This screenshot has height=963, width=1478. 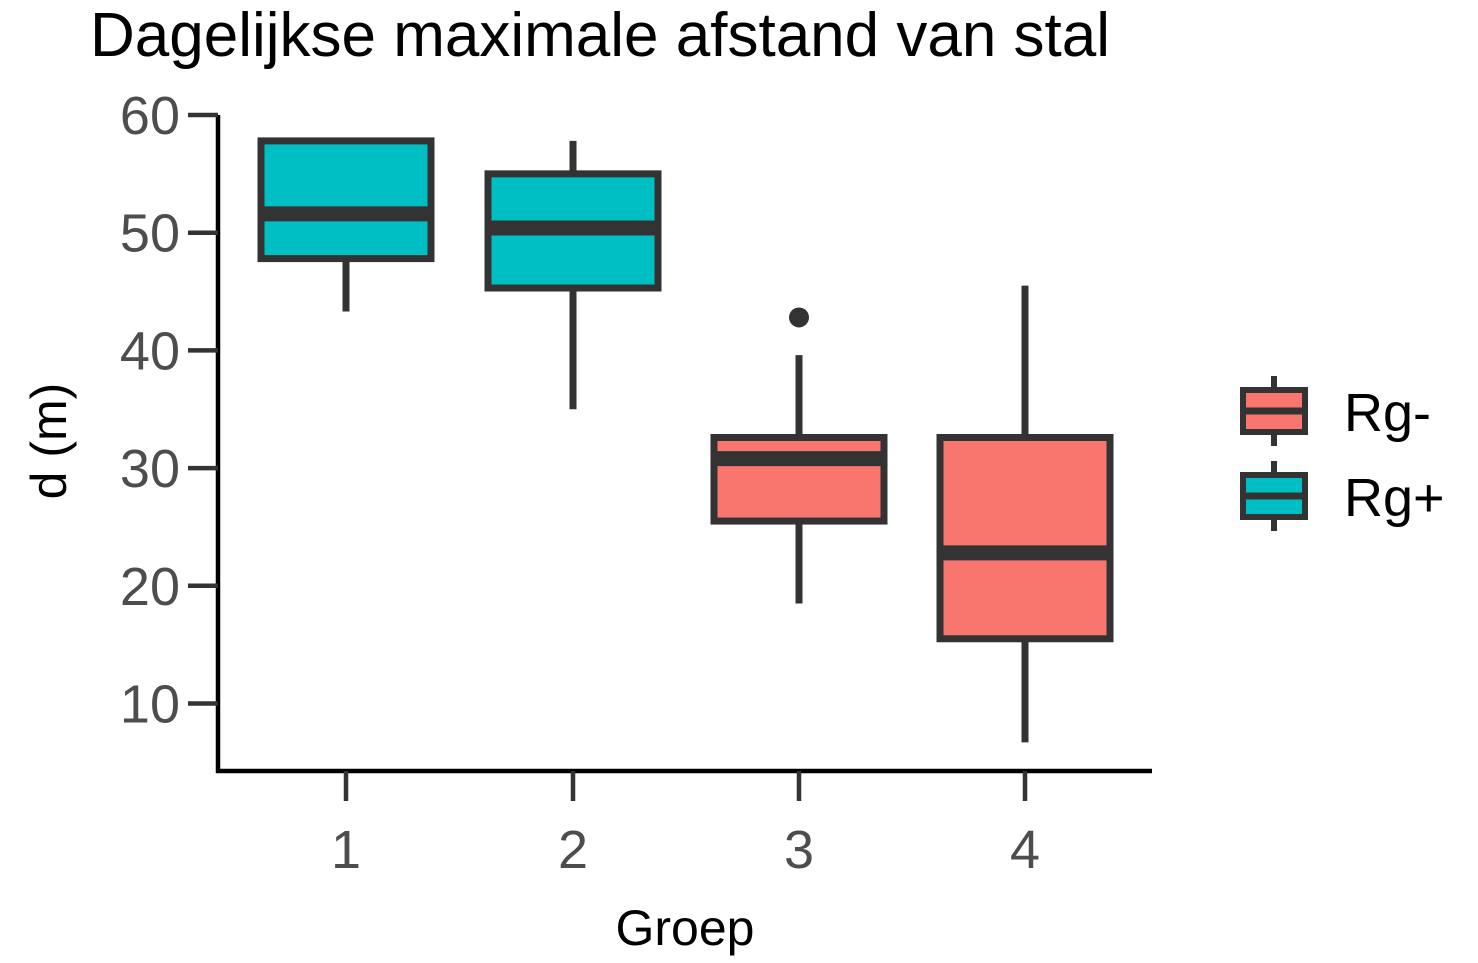 I want to click on x-tick-label: 3, so click(x=799, y=850).